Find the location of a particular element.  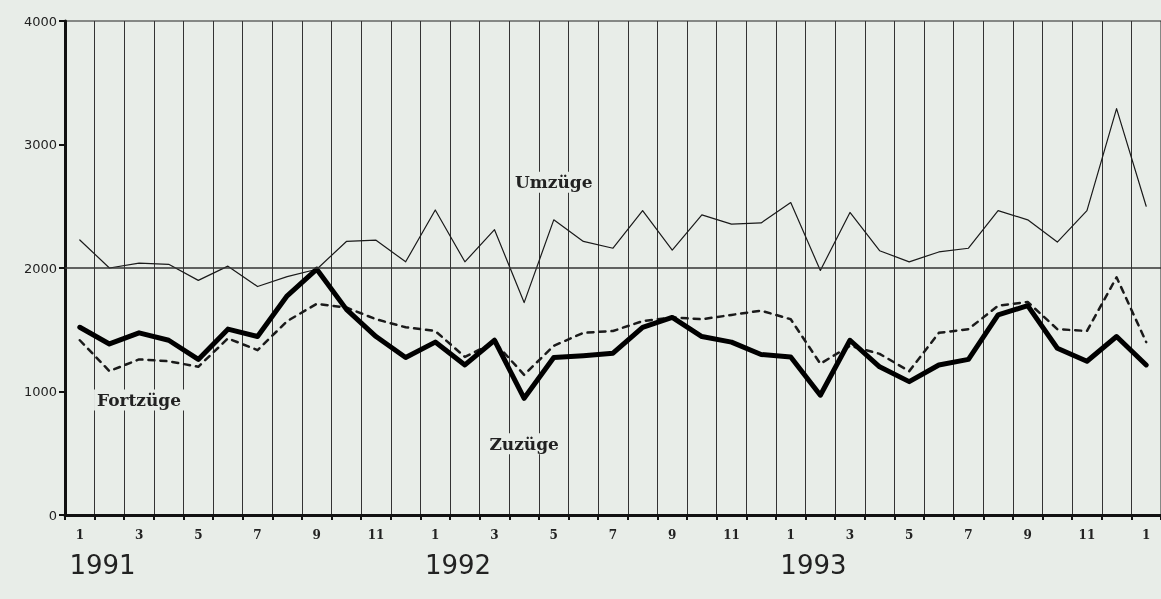

y-tick-label: 1000 is located at coordinates (40, 391).